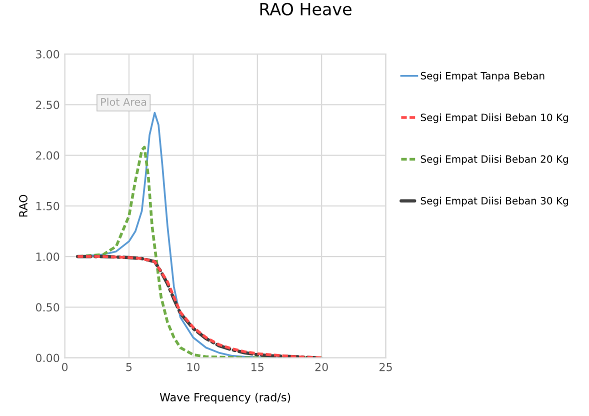 The width and height of the screenshot is (589, 416). I want to click on legend-label: Segi Empat Diisi Beban 30 Kg, so click(494, 201).